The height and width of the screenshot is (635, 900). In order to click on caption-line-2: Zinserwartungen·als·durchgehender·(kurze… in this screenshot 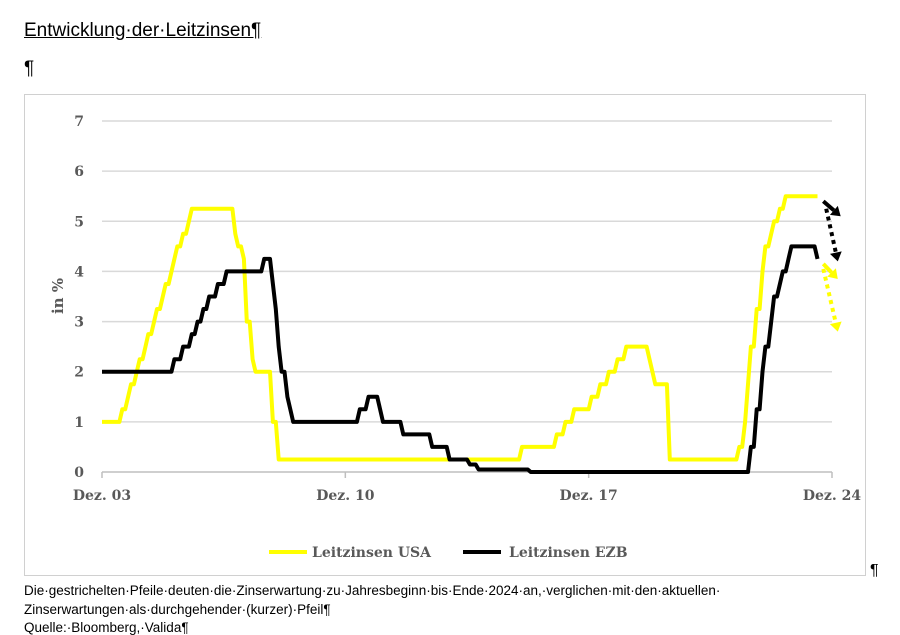, I will do `click(177, 609)`.